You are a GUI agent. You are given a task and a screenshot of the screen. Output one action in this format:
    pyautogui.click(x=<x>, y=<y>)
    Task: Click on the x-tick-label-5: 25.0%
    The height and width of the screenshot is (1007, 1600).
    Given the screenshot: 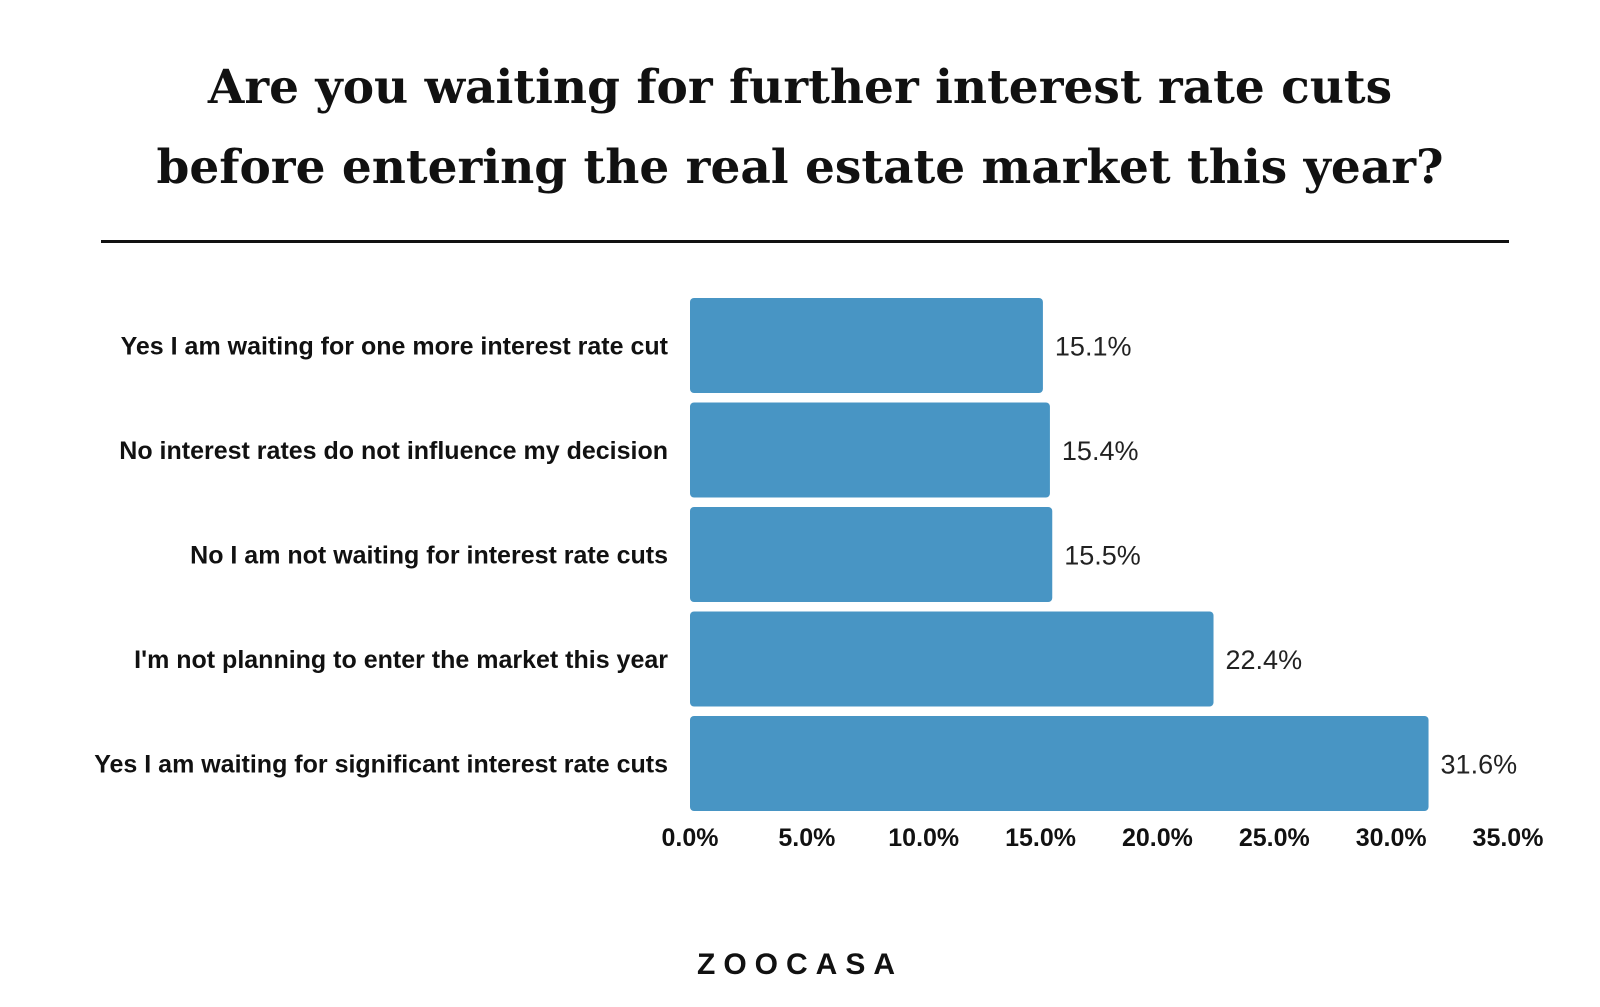 What is the action you would take?
    pyautogui.click(x=1274, y=838)
    